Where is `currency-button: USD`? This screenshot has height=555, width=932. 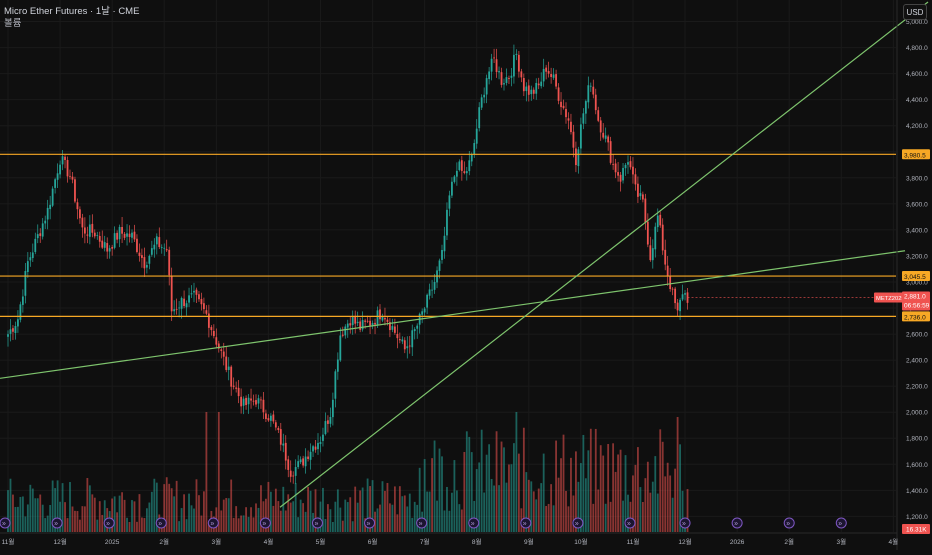 currency-button: USD is located at coordinates (915, 12).